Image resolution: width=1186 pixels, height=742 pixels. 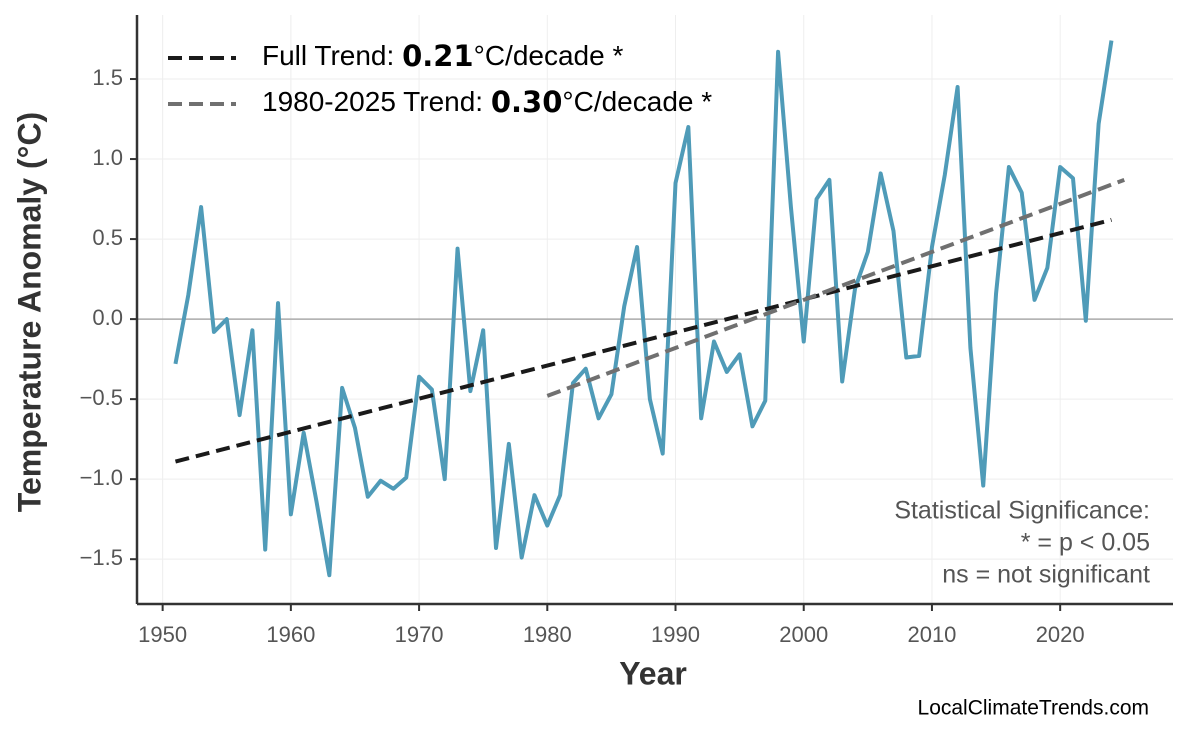 I want to click on x-tick-label: 1970, so click(x=419, y=634).